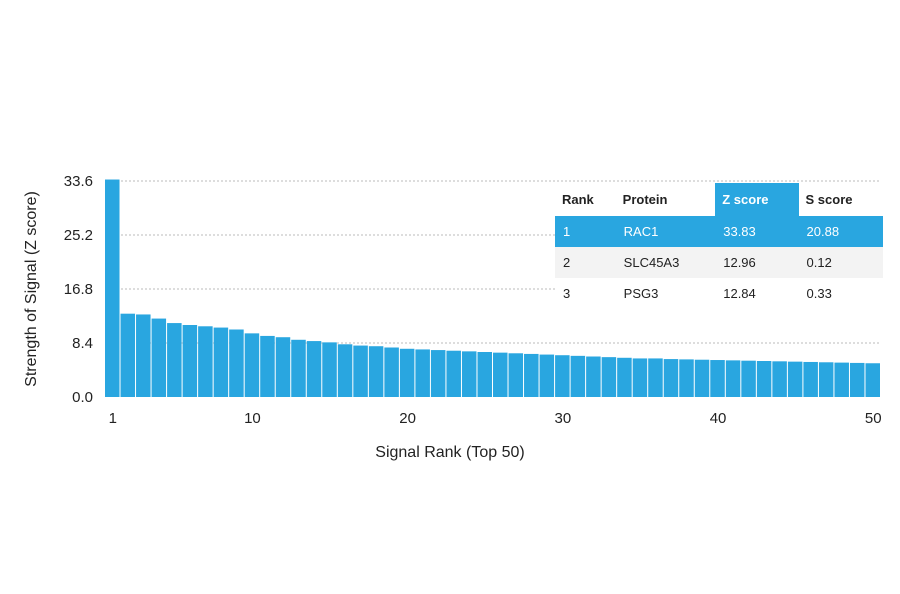 The height and width of the screenshot is (594, 900). I want to click on cell-rank: 3, so click(585, 293).